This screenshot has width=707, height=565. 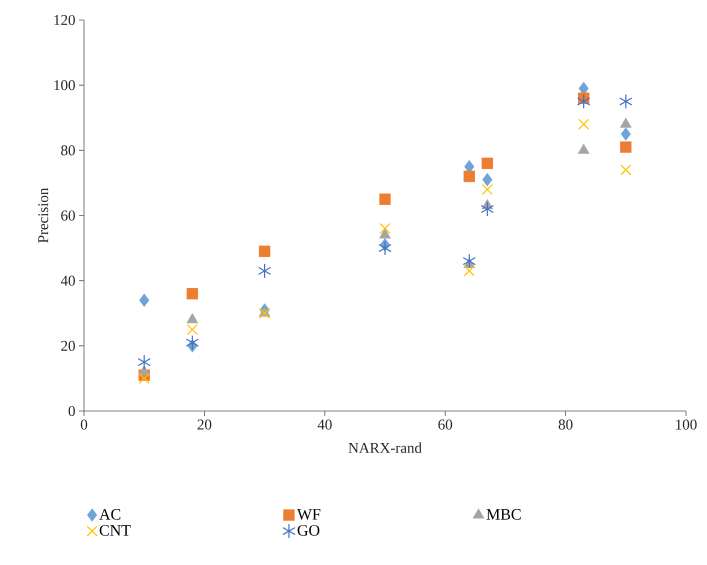 What do you see at coordinates (445, 425) in the screenshot?
I see `x-tick-label: 60` at bounding box center [445, 425].